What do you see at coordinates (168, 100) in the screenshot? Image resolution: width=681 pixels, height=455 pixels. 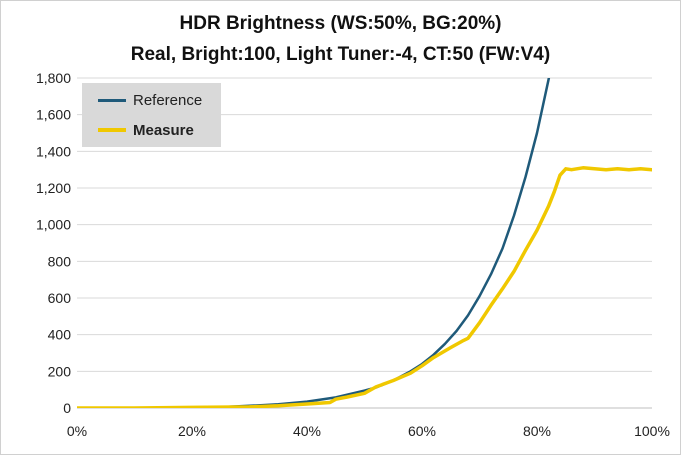 I see `legend-label-reference: Reference` at bounding box center [168, 100].